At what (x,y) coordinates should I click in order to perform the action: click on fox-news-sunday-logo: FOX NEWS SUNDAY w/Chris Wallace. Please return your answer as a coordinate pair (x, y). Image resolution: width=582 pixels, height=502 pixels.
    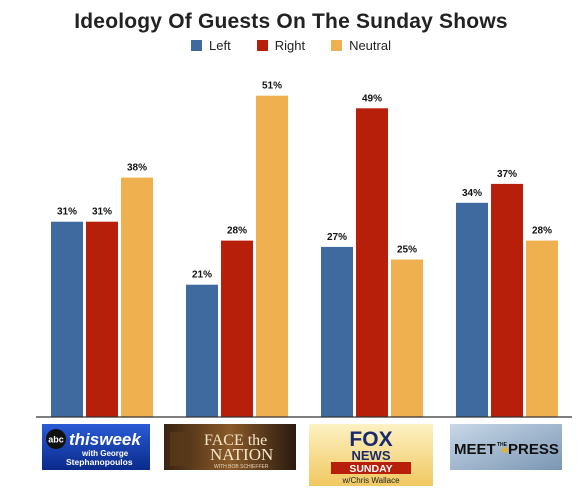
    Looking at the image, I should click on (371, 455).